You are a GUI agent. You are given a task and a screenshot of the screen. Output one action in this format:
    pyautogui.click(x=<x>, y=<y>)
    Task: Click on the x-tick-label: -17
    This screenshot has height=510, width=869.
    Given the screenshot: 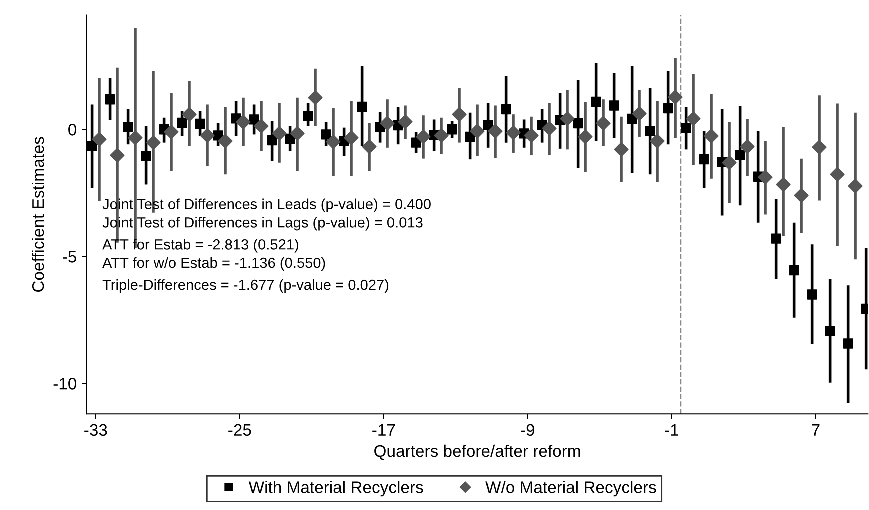 What is the action you would take?
    pyautogui.click(x=384, y=430)
    